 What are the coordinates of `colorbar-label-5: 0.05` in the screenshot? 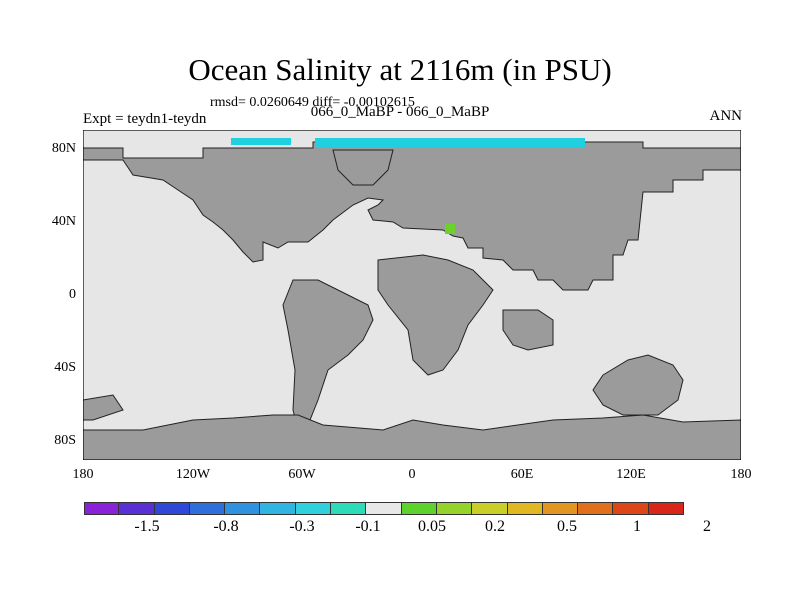 It's located at (432, 526).